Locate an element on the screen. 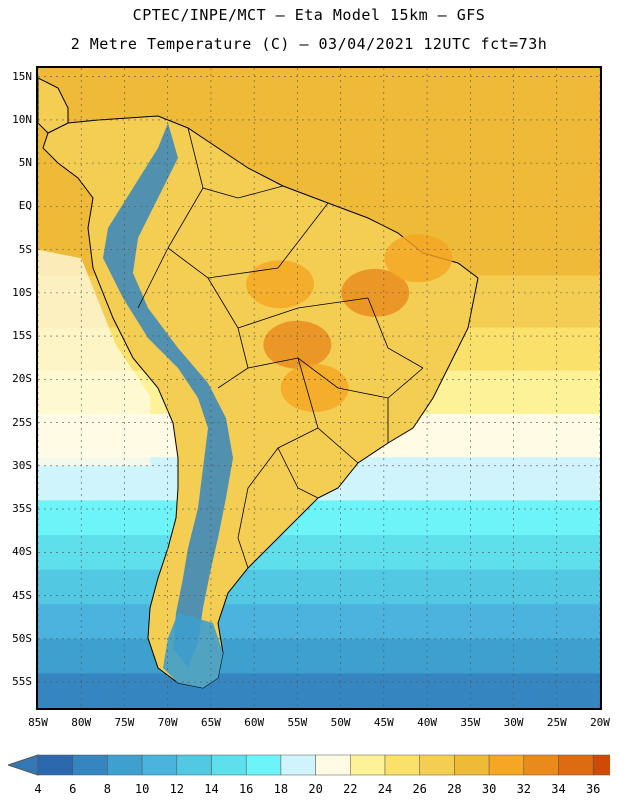 The image size is (618, 800). colorbar-level-label: 16 is located at coordinates (246, 789).